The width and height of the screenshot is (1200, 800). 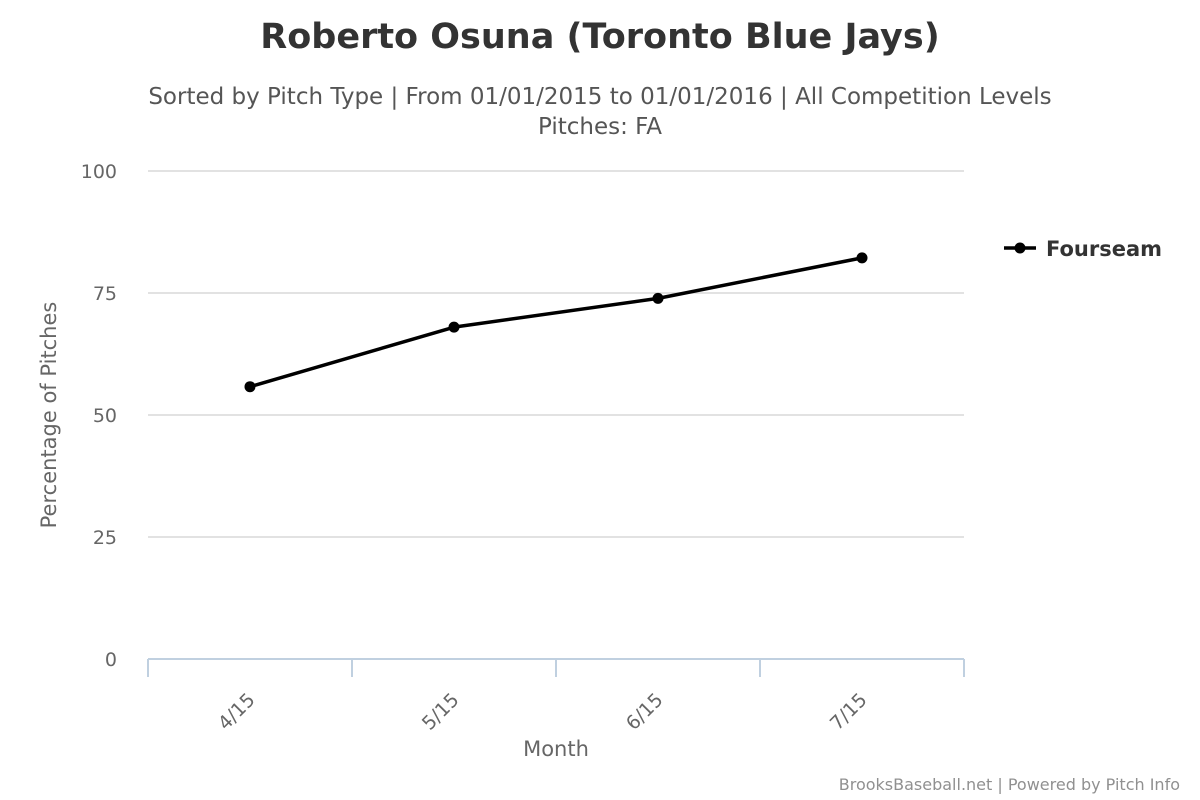 I want to click on x-ticks, so click(x=556, y=668).